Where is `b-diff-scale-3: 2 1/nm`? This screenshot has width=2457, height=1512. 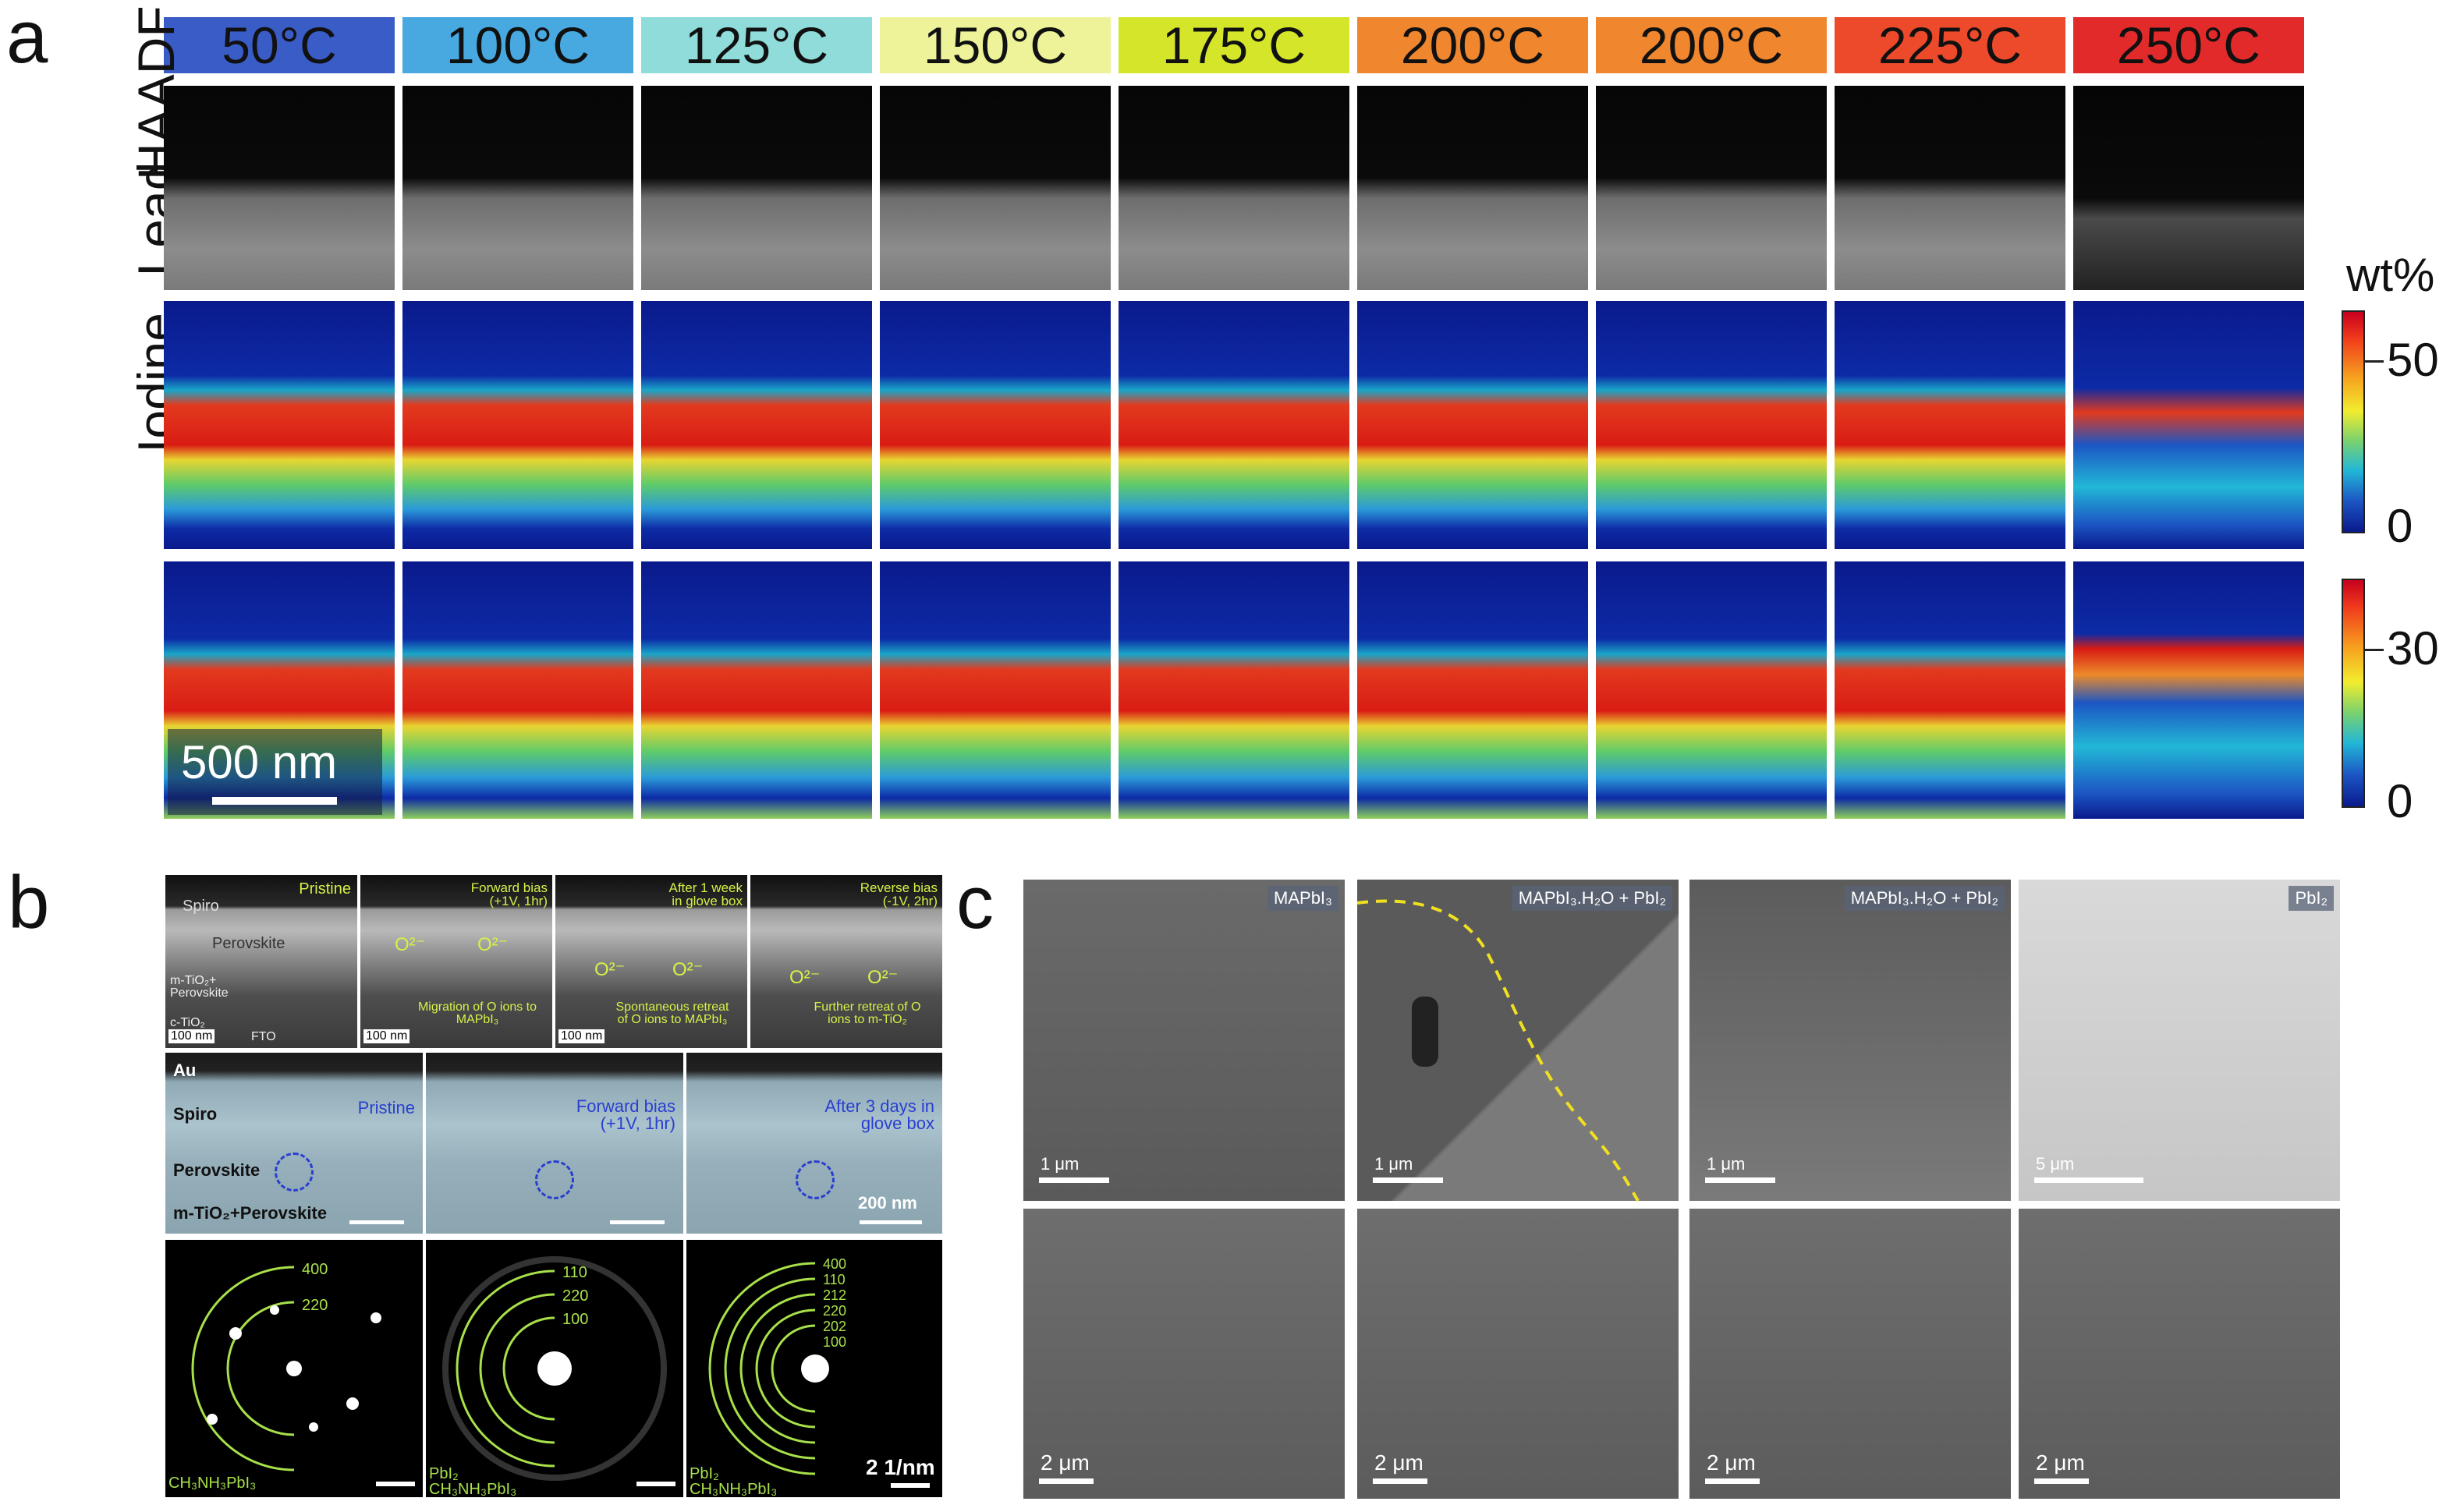 b-diff-scale-3: 2 1/nm is located at coordinates (901, 1467).